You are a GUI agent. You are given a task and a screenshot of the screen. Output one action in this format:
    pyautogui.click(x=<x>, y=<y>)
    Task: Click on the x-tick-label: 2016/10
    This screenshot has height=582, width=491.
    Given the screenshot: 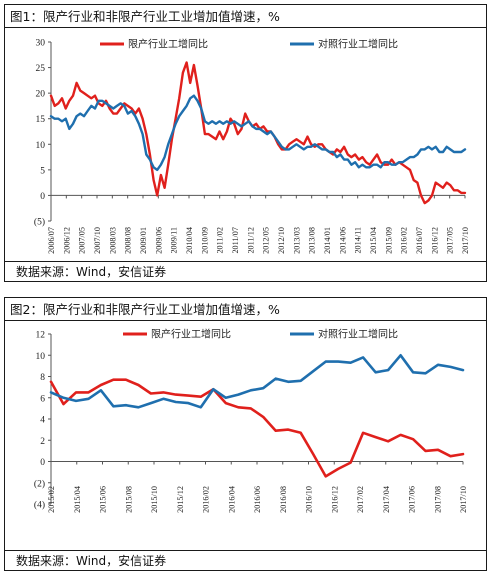 What is the action you would take?
    pyautogui.click(x=309, y=499)
    